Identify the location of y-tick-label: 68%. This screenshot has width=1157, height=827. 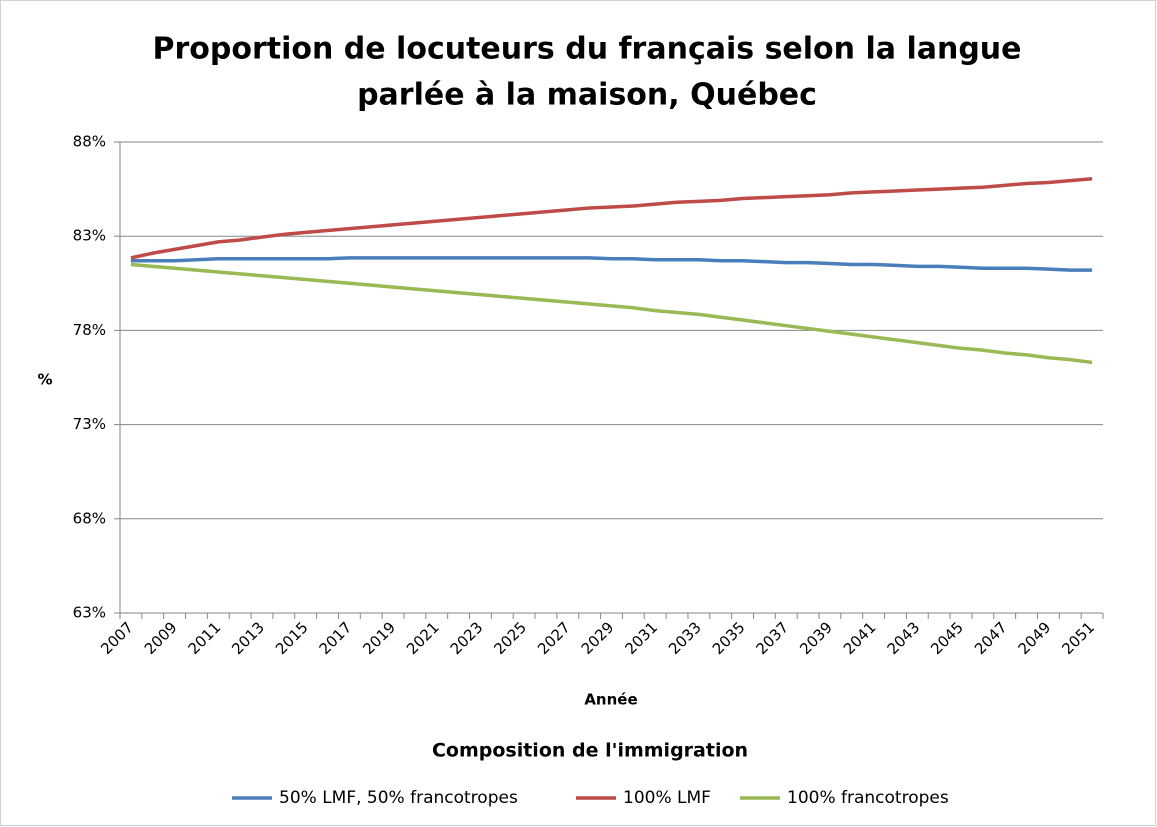
(89, 518).